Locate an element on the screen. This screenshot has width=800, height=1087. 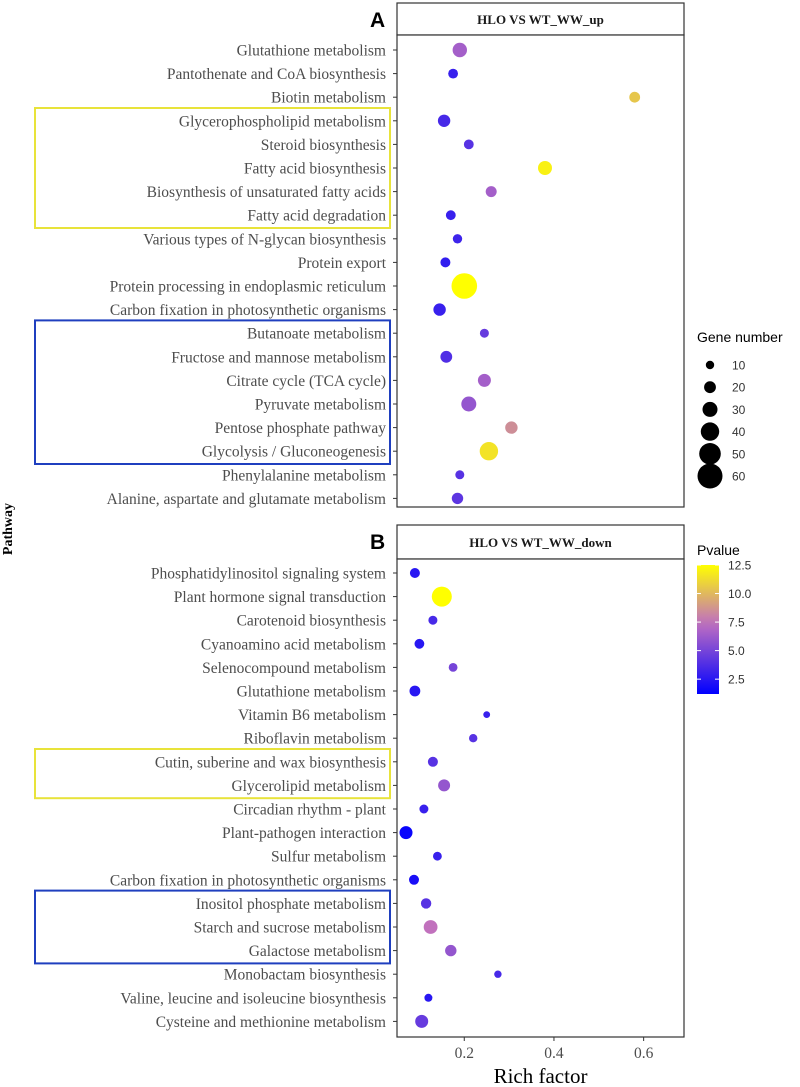
panel-letter-b: B is located at coordinates (377, 542).